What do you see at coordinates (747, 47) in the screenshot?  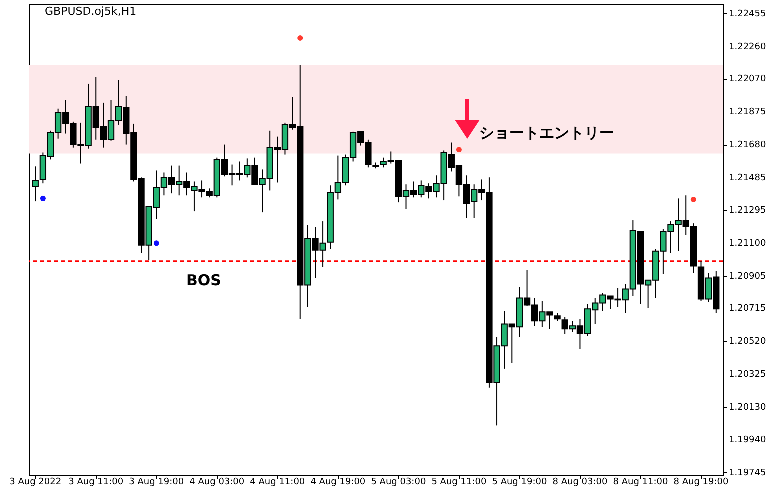 I see `y-tick-label: 1.22260` at bounding box center [747, 47].